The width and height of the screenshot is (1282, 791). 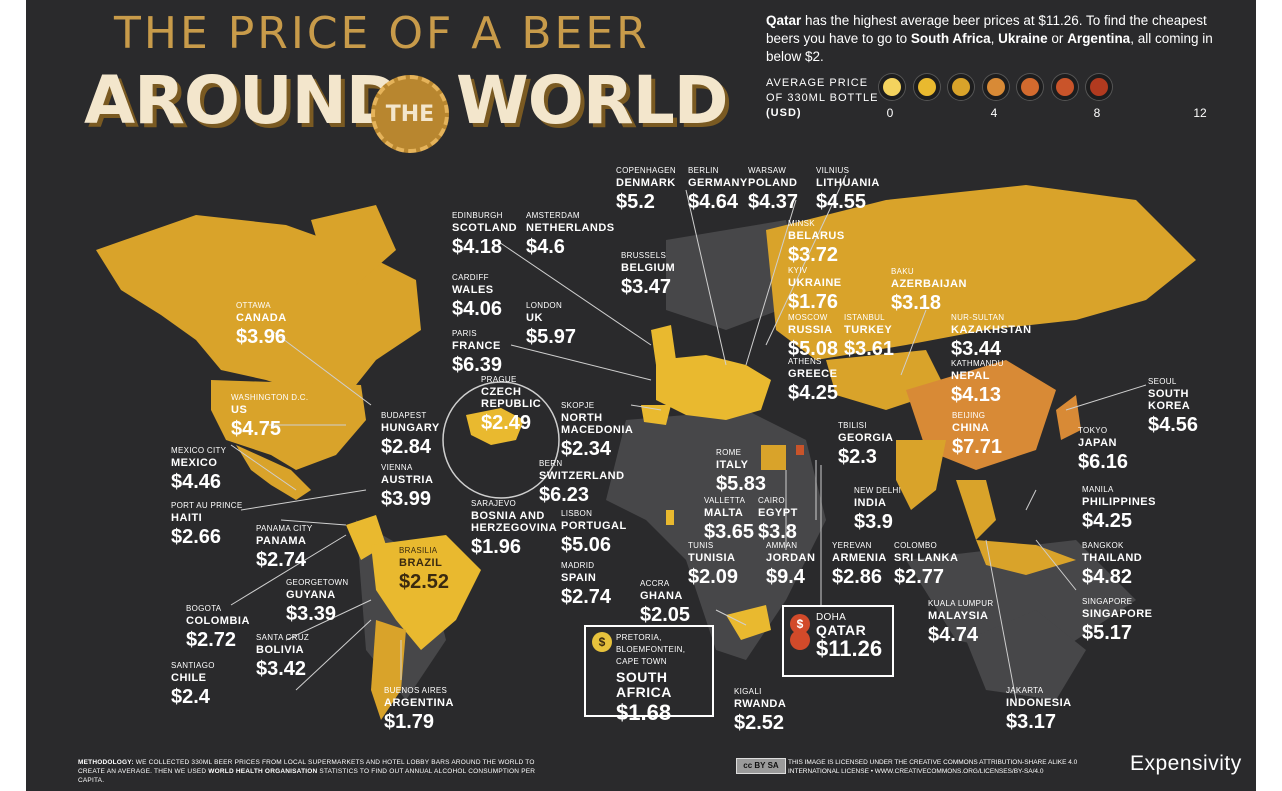 What do you see at coordinates (495, 426) in the screenshot?
I see `inset-countries` at bounding box center [495, 426].